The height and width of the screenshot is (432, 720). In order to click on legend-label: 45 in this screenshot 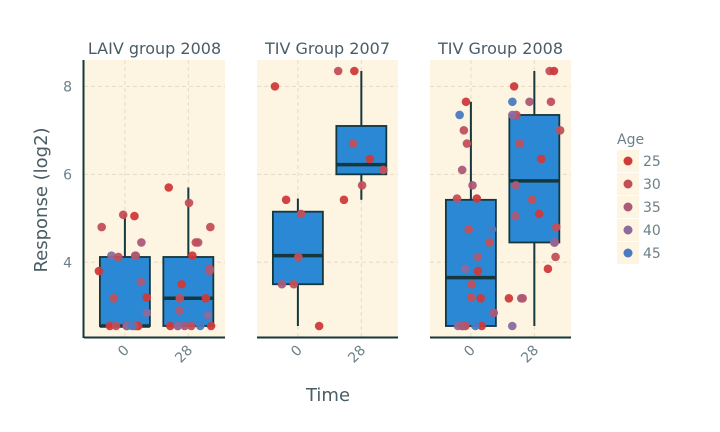, I will do `click(652, 254)`.